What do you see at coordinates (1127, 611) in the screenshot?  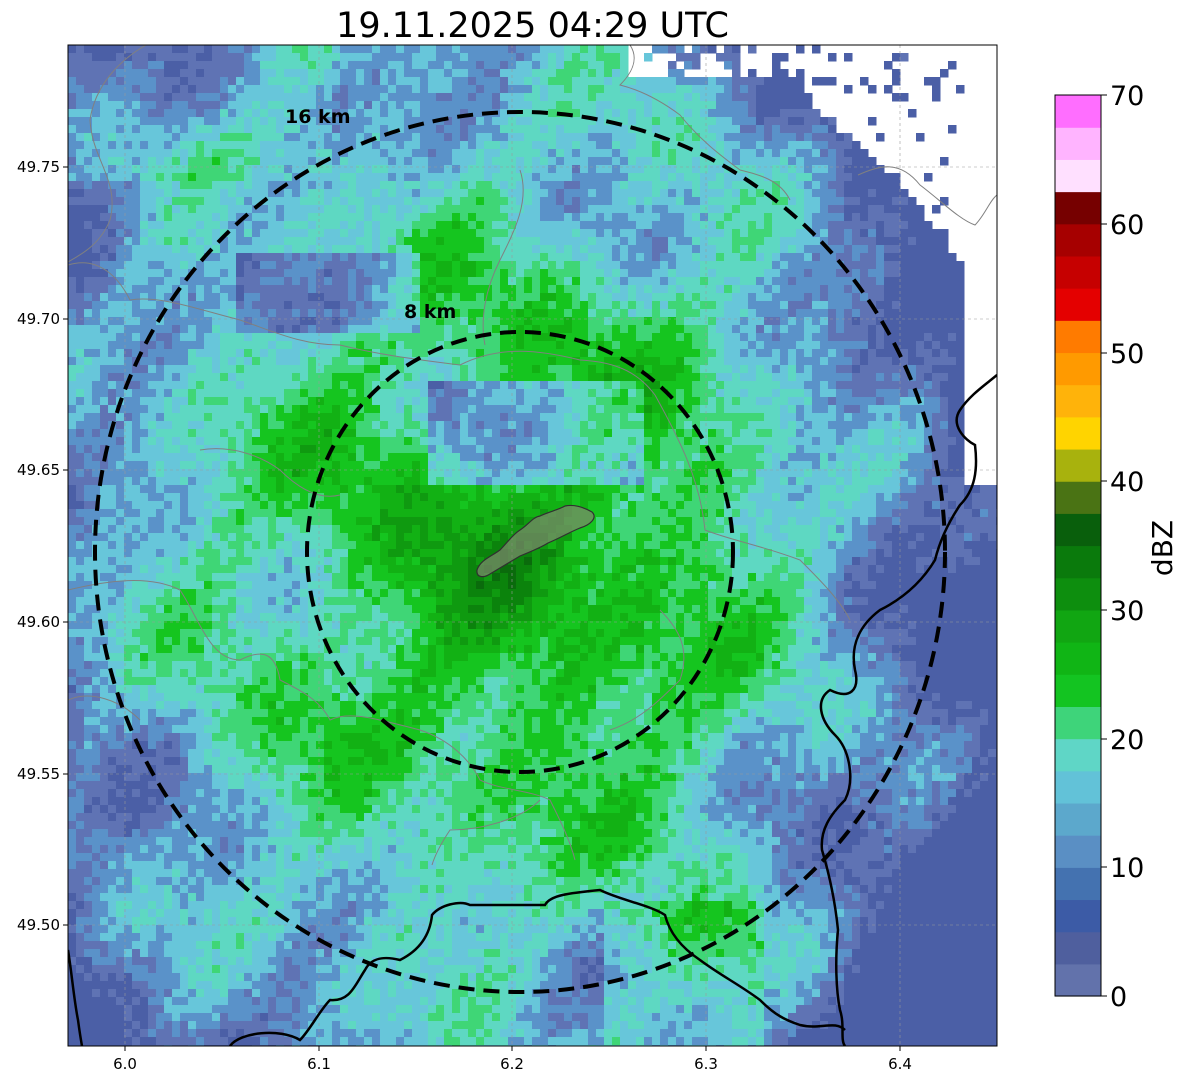 I see `colorbar-tick-label: 30` at bounding box center [1127, 611].